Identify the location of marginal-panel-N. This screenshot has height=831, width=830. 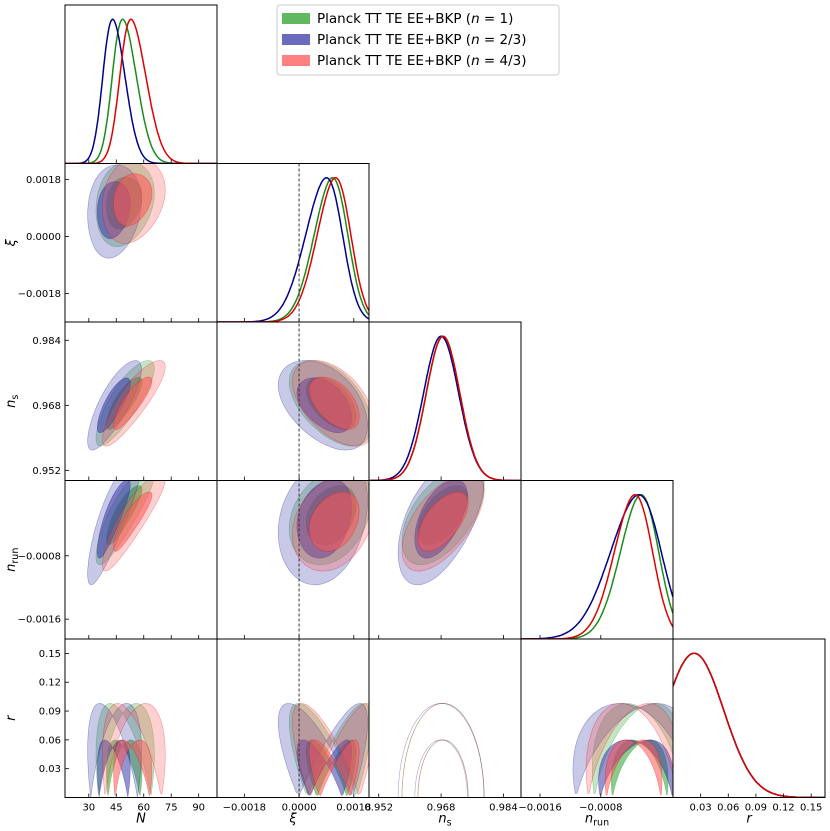
(141, 91).